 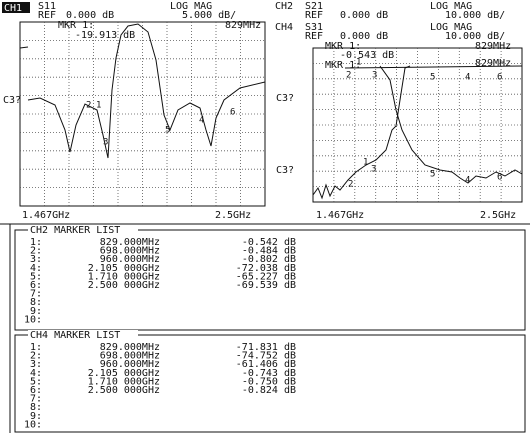 What do you see at coordinates (47, 6) in the screenshot?
I see `param: S11` at bounding box center [47, 6].